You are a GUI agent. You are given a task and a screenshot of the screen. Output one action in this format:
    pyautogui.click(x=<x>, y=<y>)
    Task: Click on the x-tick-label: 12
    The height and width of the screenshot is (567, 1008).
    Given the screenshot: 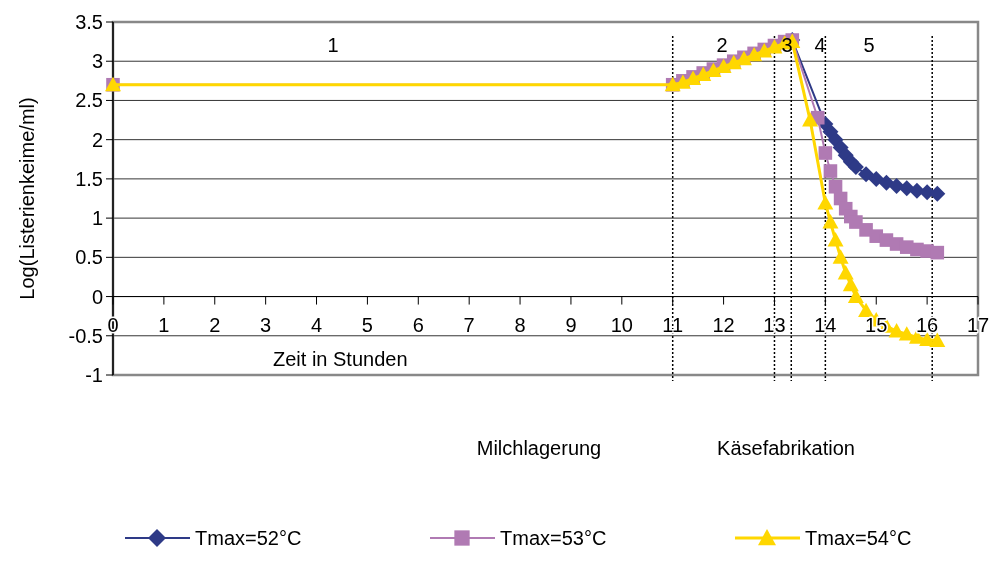 What is the action you would take?
    pyautogui.click(x=723, y=324)
    